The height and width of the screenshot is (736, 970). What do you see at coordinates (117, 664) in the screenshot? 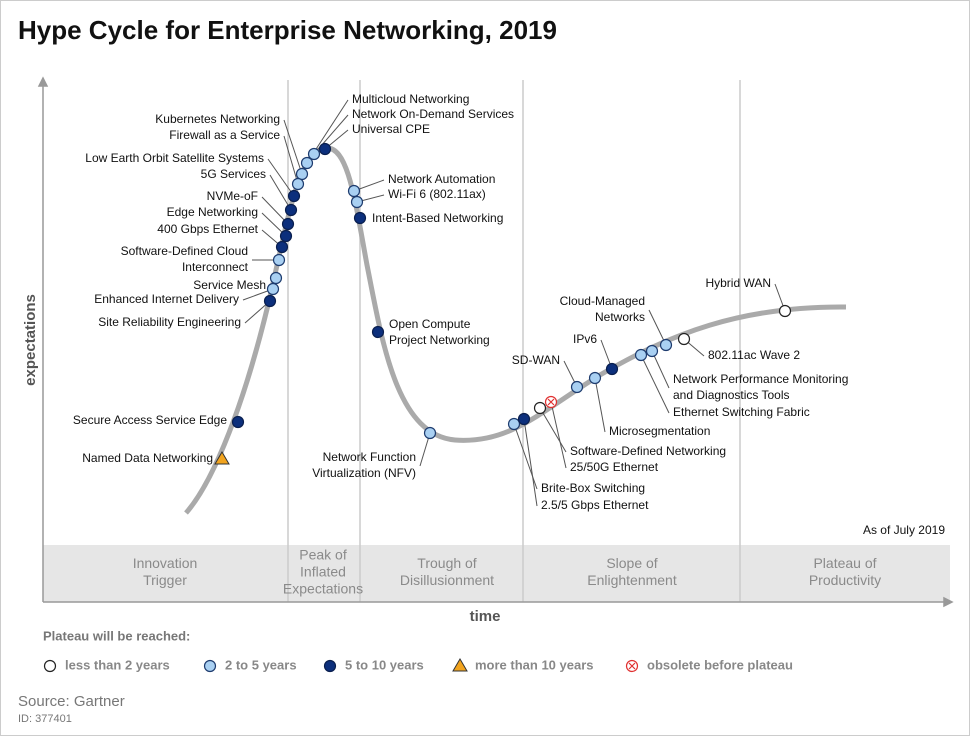
I see `legend-label: less than 2 years` at bounding box center [117, 664].